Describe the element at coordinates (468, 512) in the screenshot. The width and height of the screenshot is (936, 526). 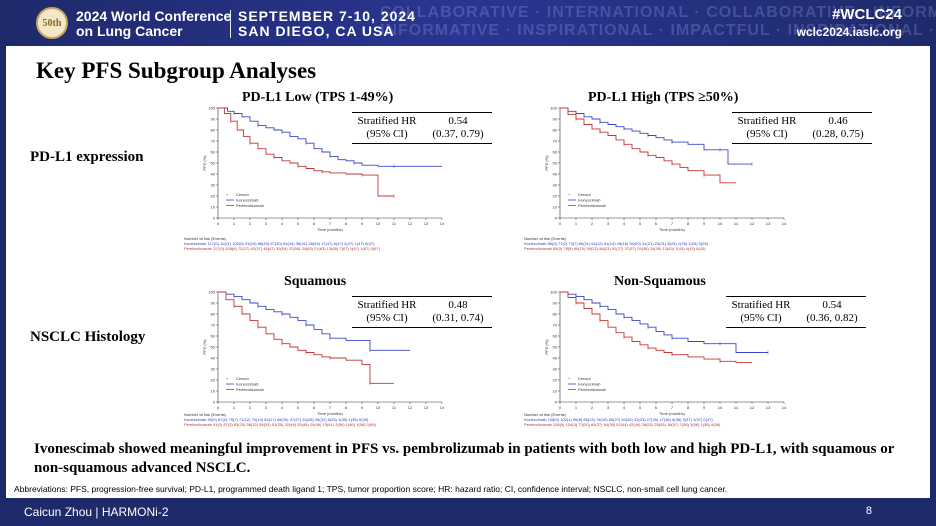
I see `footer-bar: Caicun Zhou | HARMONi-2 8` at that location.